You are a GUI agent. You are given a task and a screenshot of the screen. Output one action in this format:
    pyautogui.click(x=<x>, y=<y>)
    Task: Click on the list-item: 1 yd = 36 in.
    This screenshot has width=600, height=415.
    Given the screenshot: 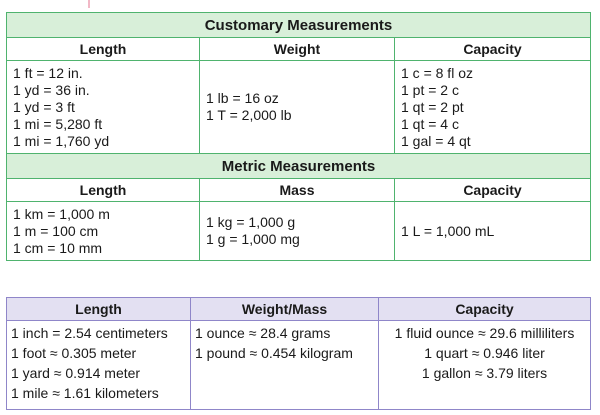 What is the action you would take?
    pyautogui.click(x=51, y=89)
    